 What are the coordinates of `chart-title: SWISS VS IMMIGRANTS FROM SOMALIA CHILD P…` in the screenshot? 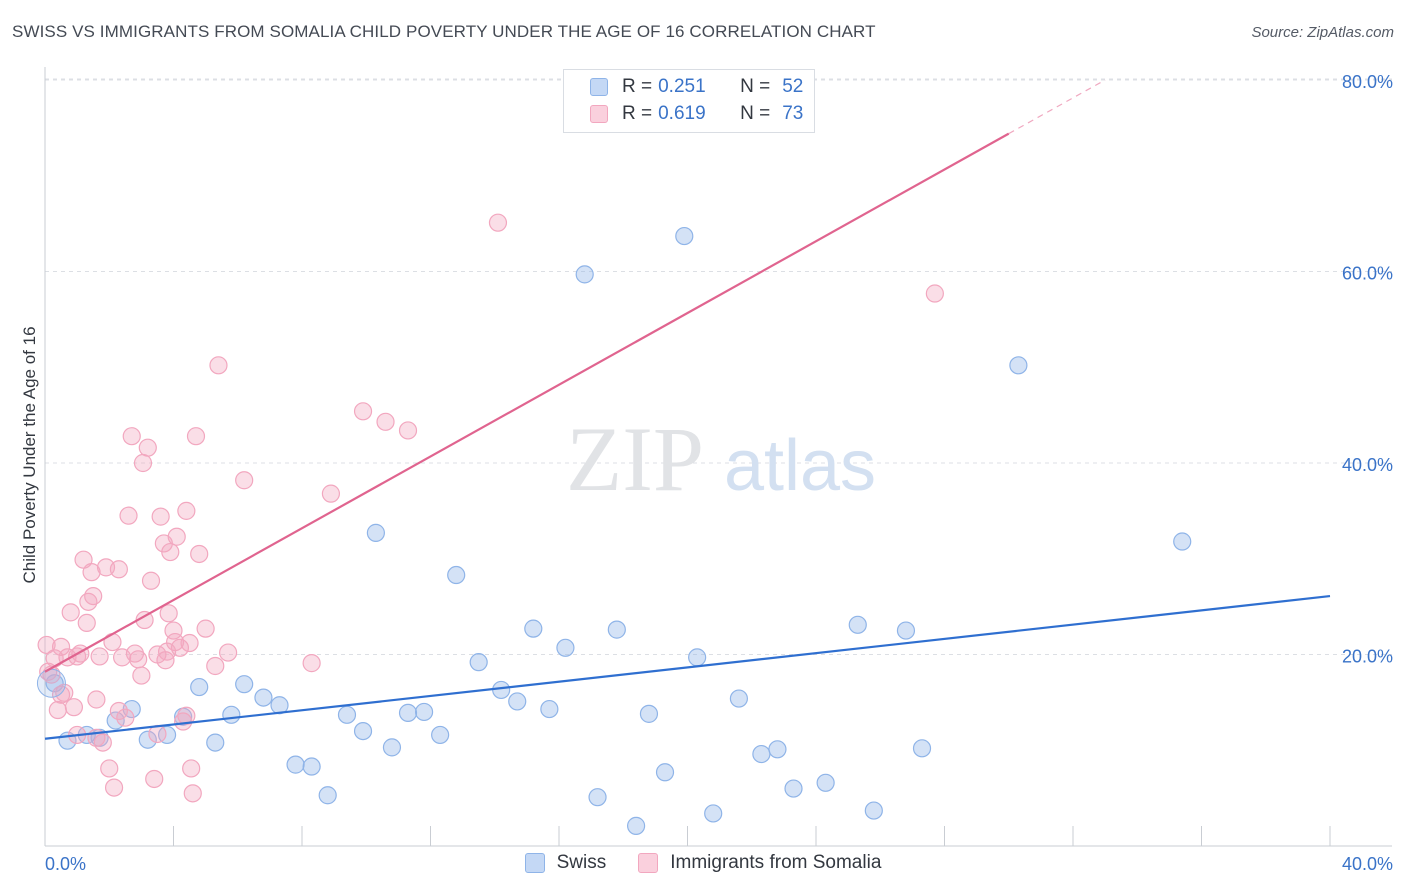 It's located at (444, 31).